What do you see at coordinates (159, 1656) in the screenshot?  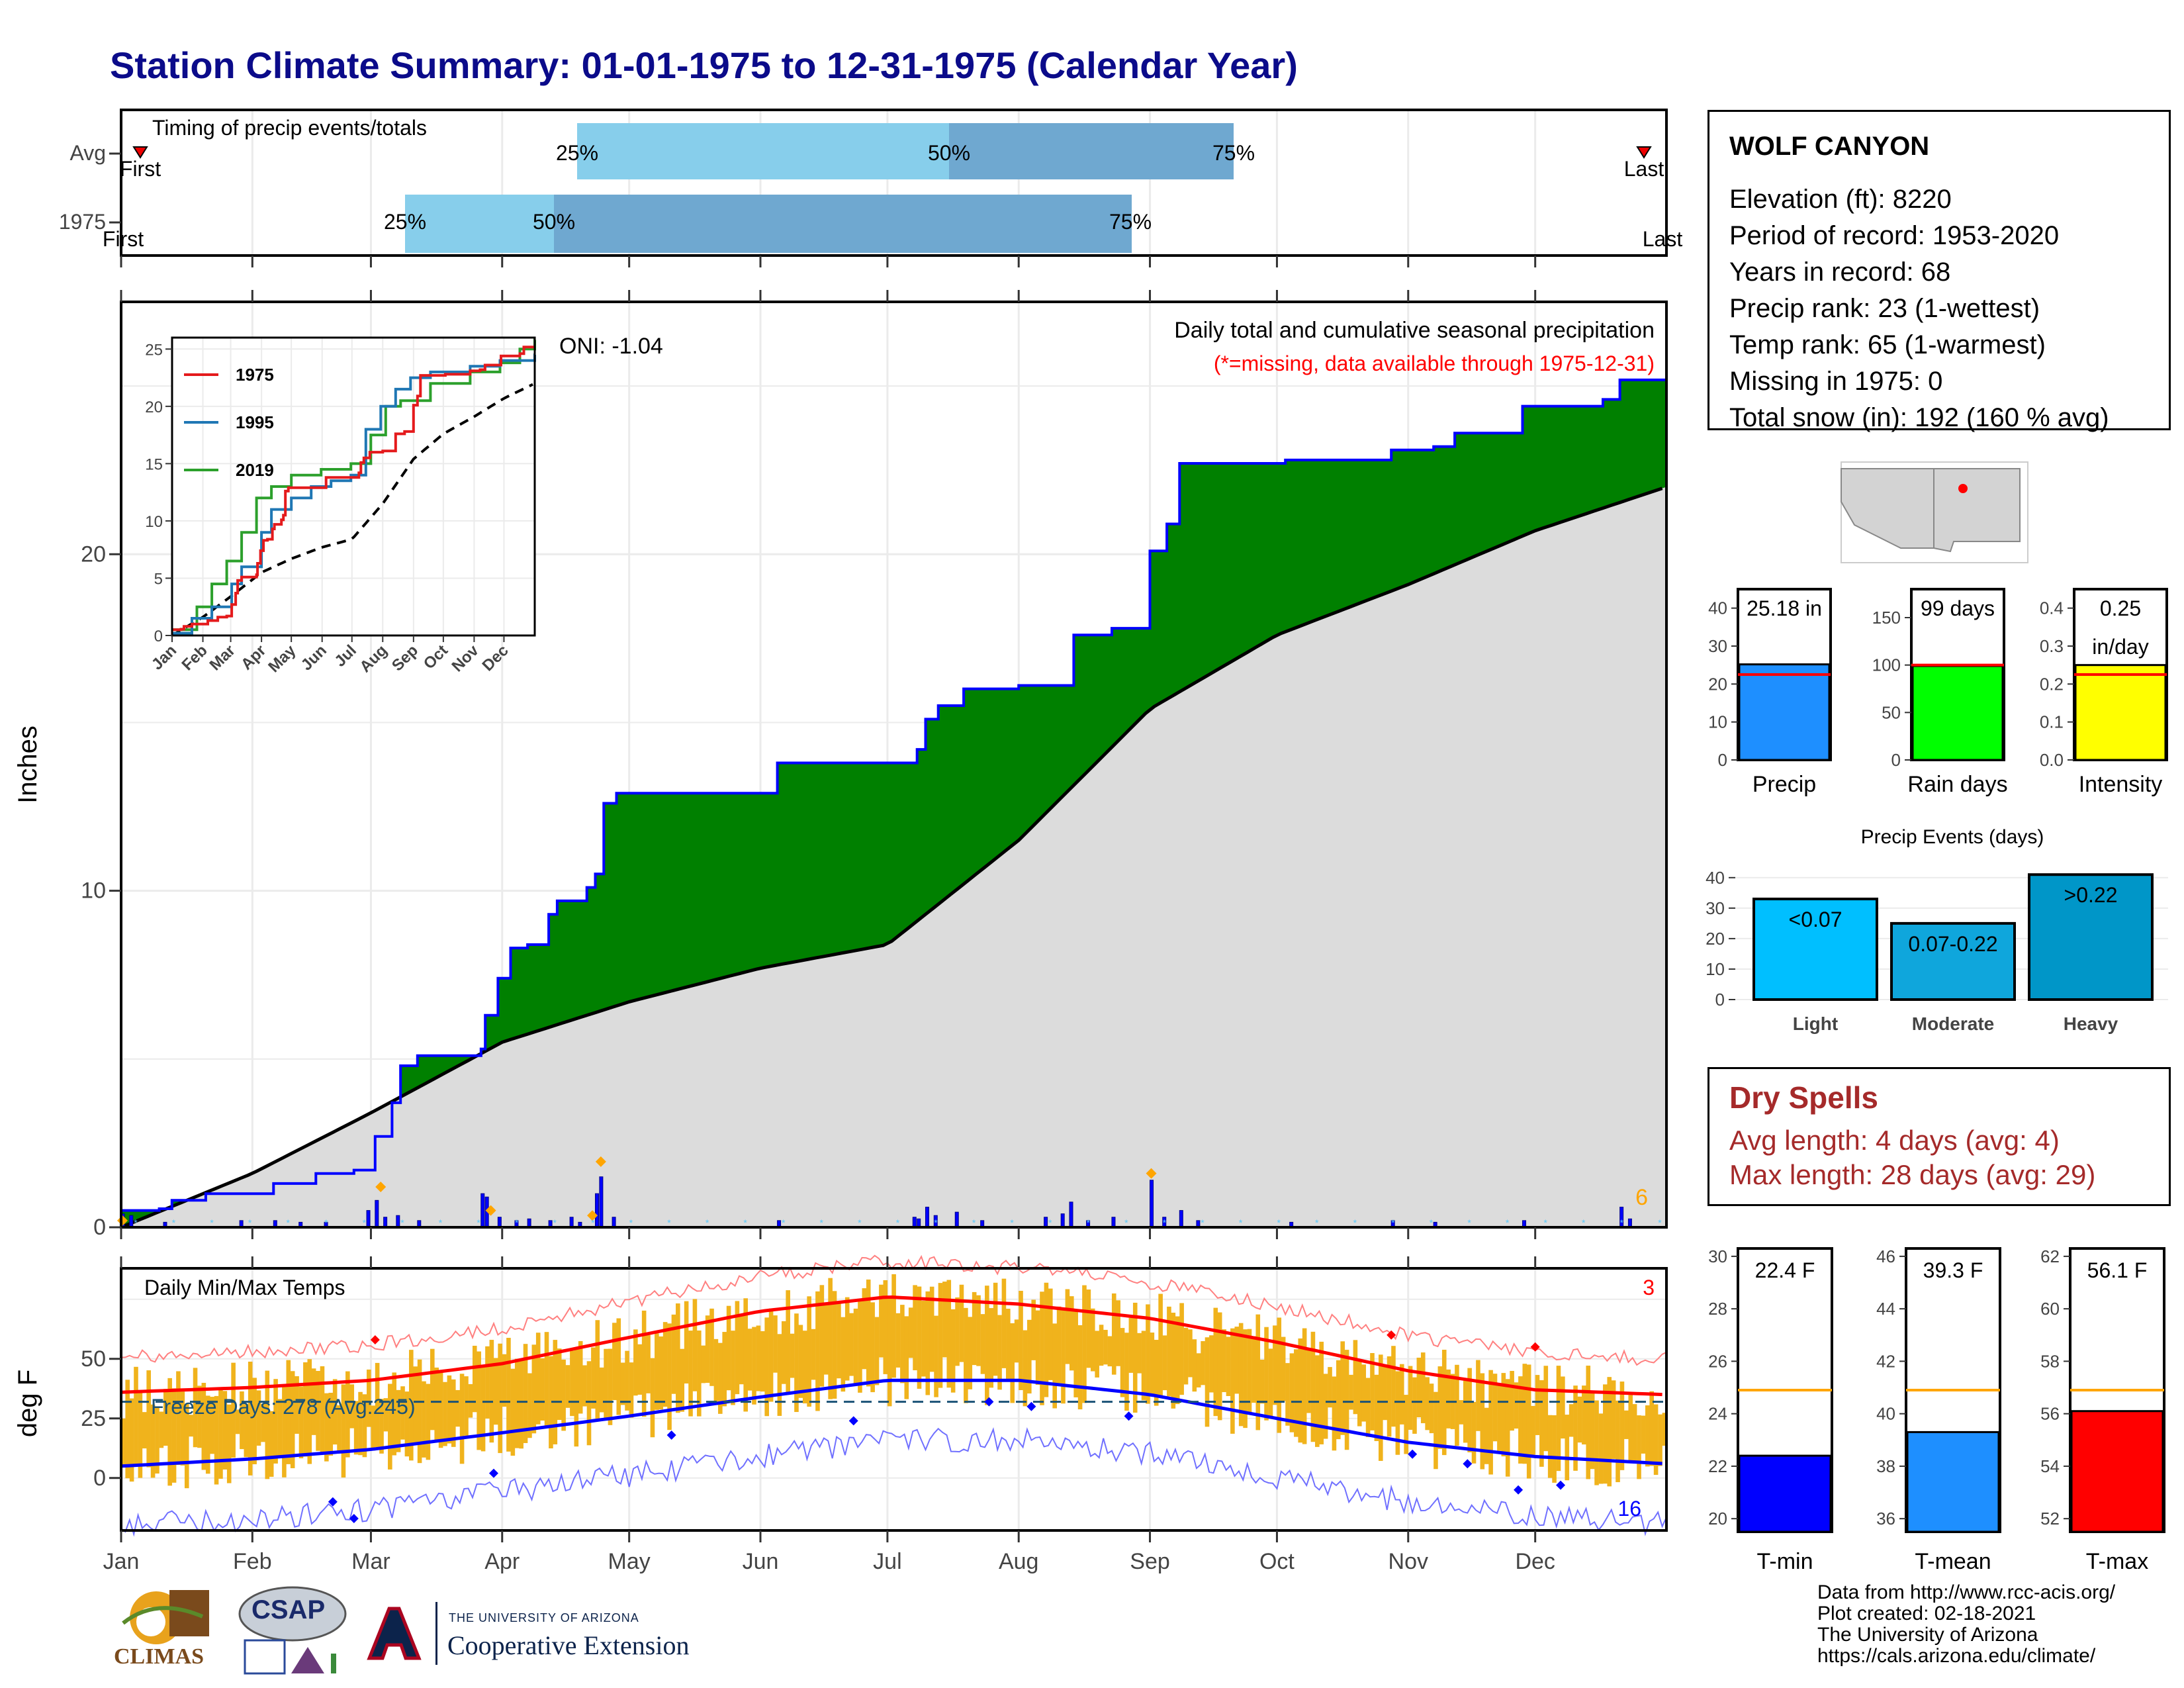 I see `climas-text: CLIMAS` at bounding box center [159, 1656].